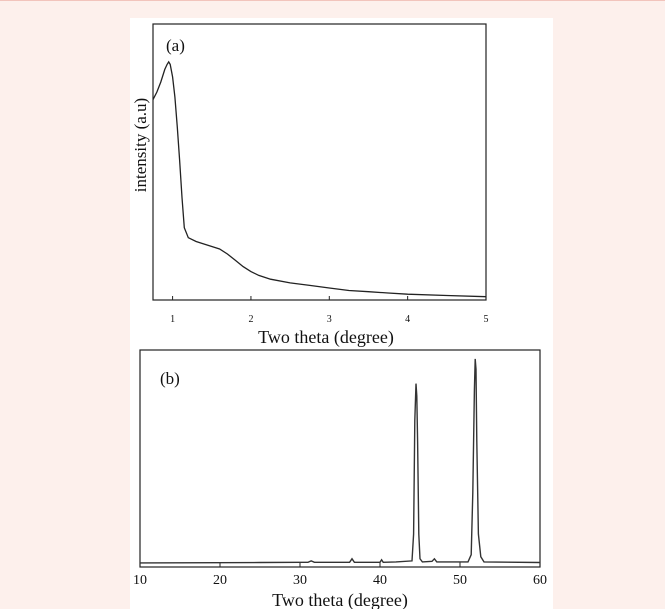  I want to click on chart-b-x-tick-label: 60, so click(540, 580).